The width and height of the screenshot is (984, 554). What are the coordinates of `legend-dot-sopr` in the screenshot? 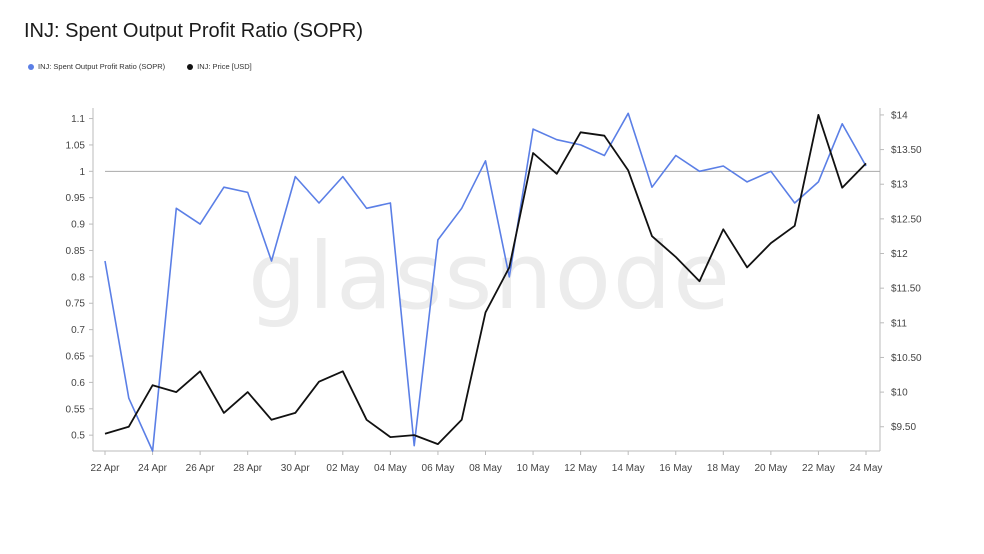 It's located at (31, 66).